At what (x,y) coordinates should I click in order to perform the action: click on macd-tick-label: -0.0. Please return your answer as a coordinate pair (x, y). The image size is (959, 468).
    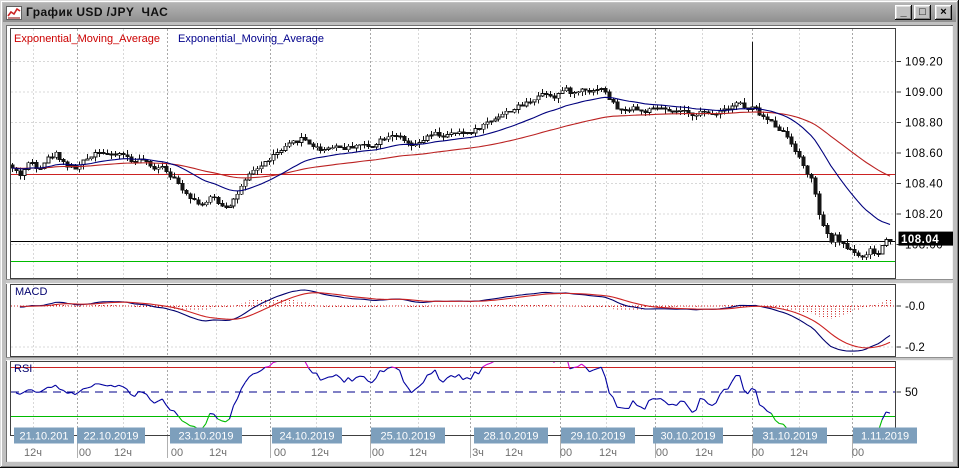
    Looking at the image, I should click on (915, 307).